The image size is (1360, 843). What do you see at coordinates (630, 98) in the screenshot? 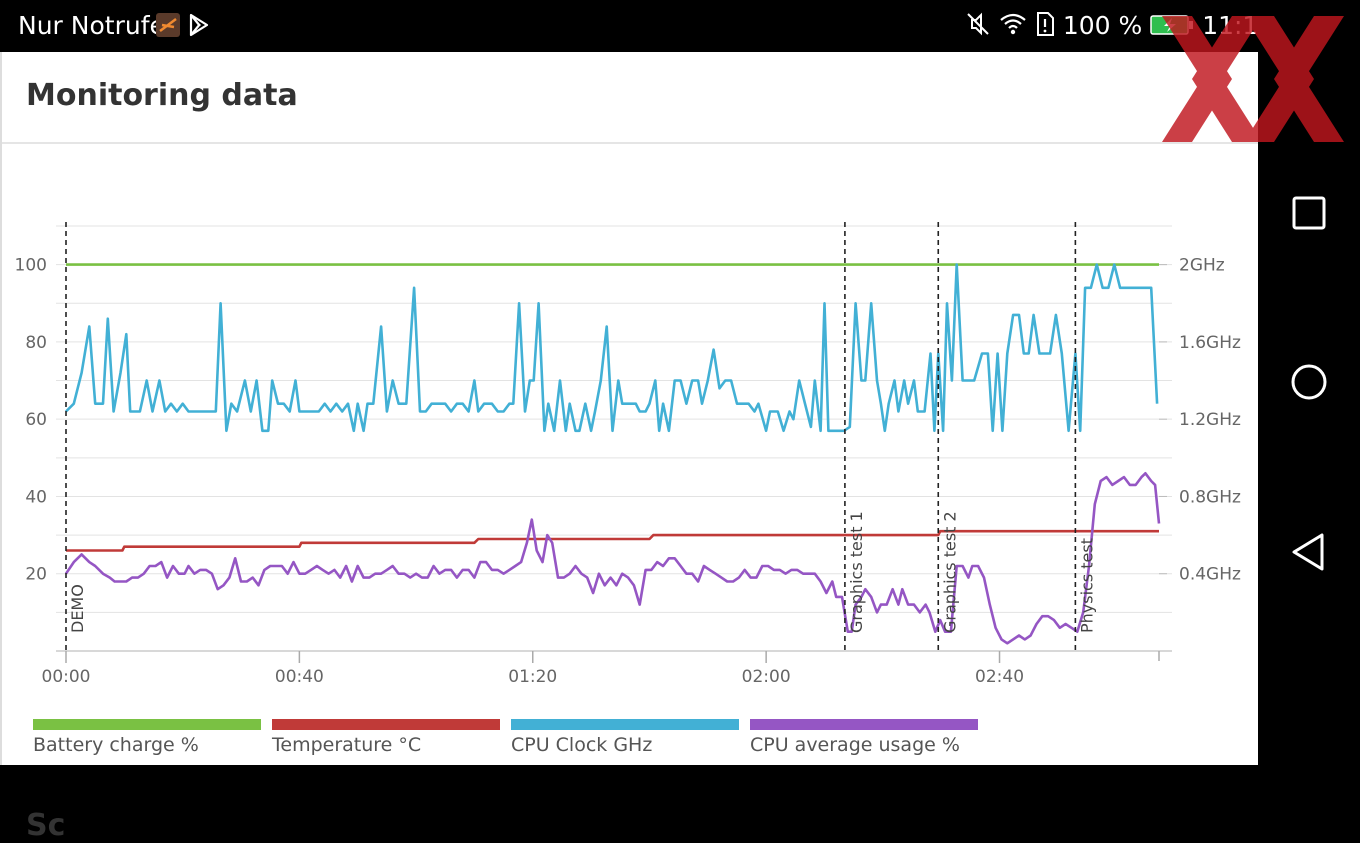
I see `card-header: Monitoring data` at bounding box center [630, 98].